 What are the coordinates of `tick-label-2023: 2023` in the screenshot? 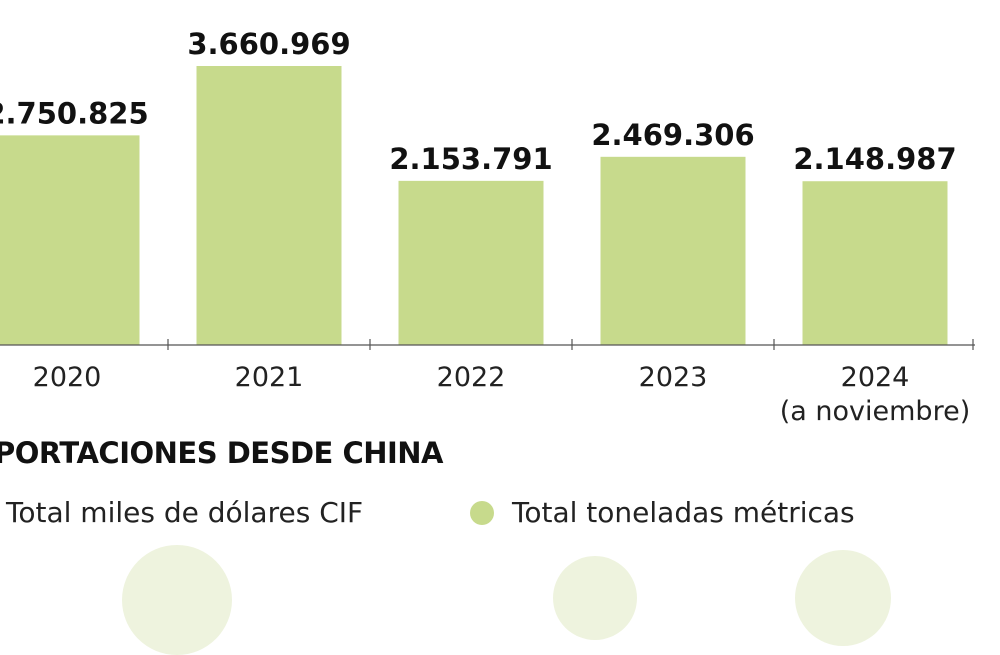 It's located at (673, 377).